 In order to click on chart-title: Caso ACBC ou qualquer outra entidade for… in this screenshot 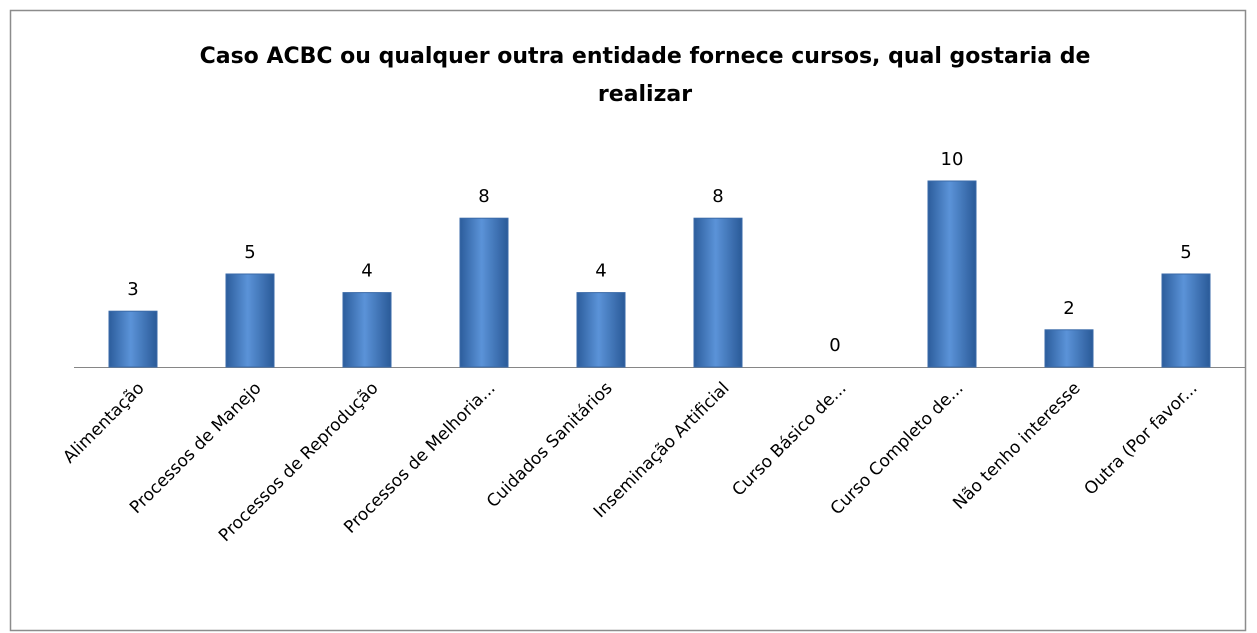, I will do `click(645, 75)`.